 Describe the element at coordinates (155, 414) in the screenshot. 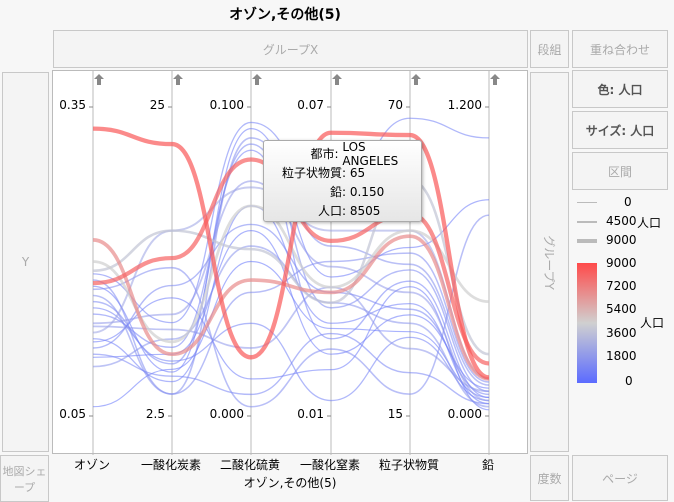

I see `axis-tick-label: 2.5` at that location.